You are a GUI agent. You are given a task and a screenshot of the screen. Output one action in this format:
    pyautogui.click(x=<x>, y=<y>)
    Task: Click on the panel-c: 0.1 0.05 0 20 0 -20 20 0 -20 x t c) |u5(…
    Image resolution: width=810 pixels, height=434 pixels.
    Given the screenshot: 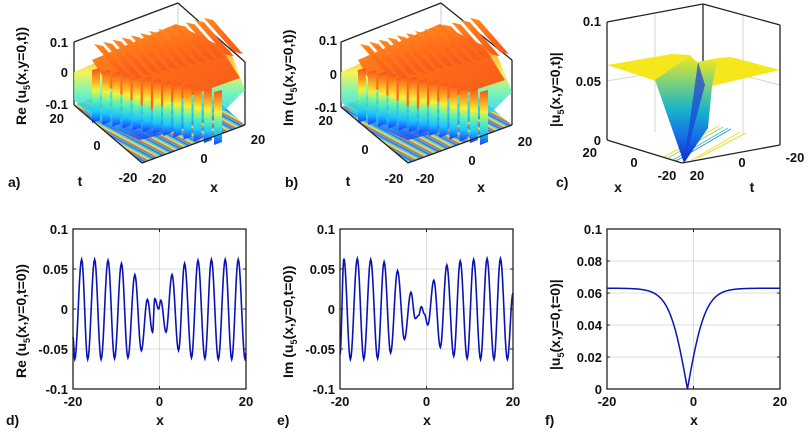 What is the action you would take?
    pyautogui.click(x=675, y=99)
    